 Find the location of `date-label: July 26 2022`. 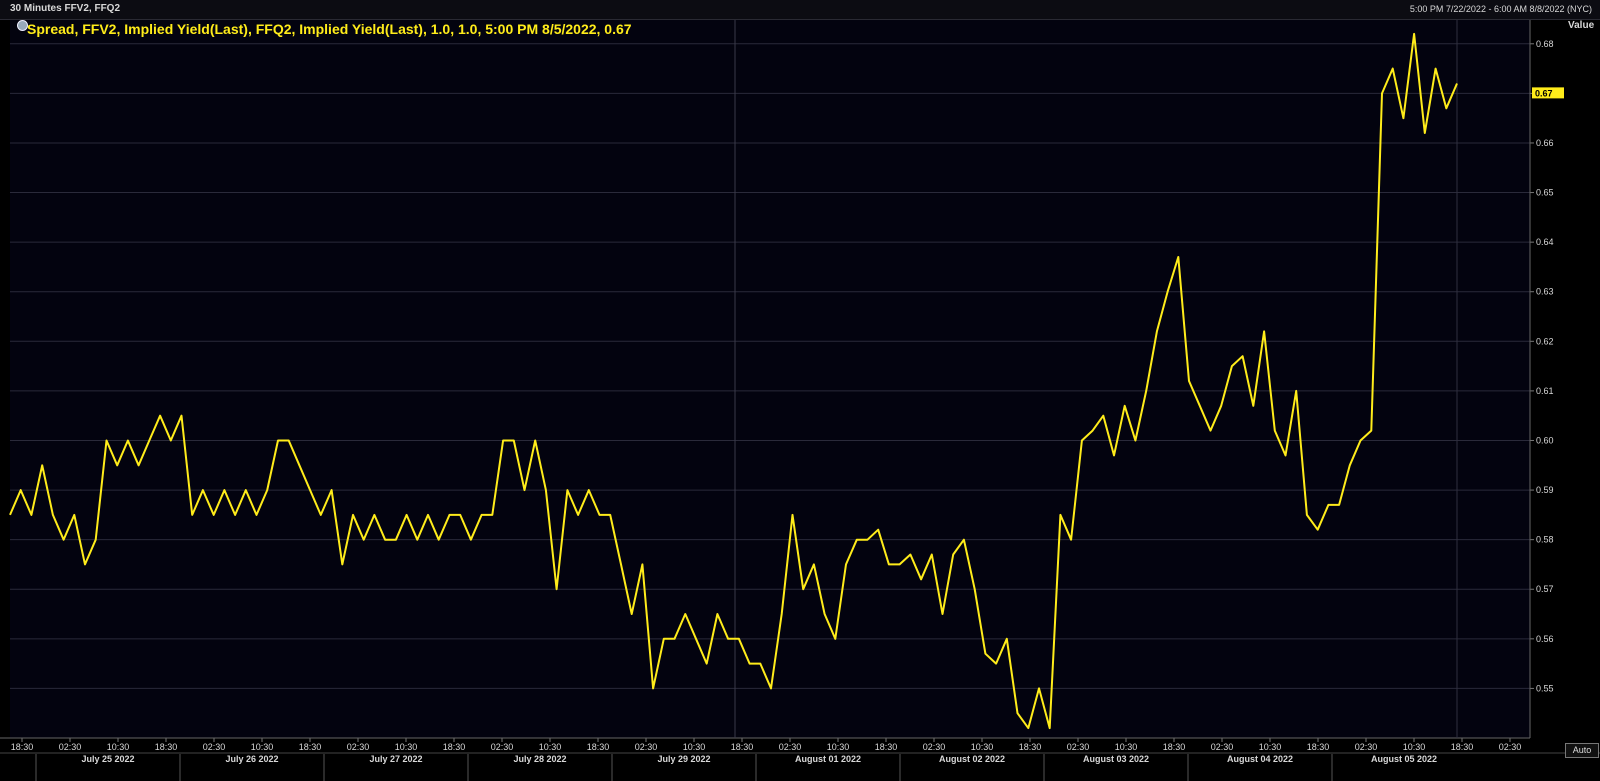

date-label: July 26 2022 is located at coordinates (251, 759).